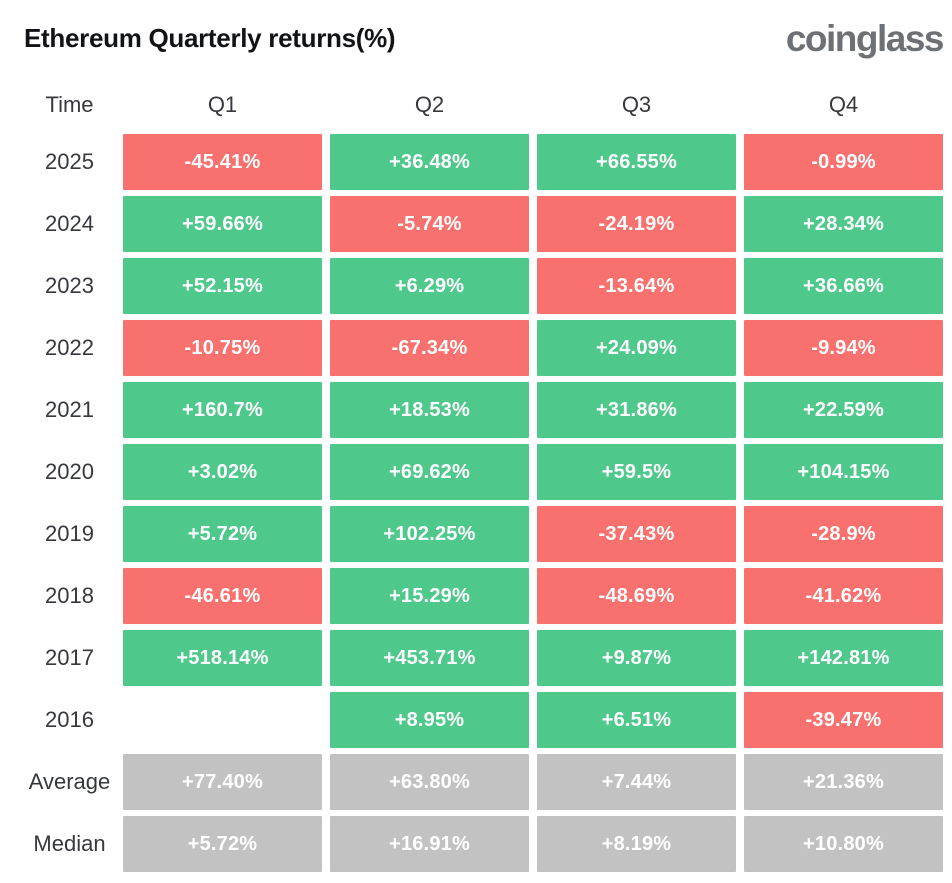 The width and height of the screenshot is (952, 883). What do you see at coordinates (69, 347) in the screenshot?
I see `row-label: 2022` at bounding box center [69, 347].